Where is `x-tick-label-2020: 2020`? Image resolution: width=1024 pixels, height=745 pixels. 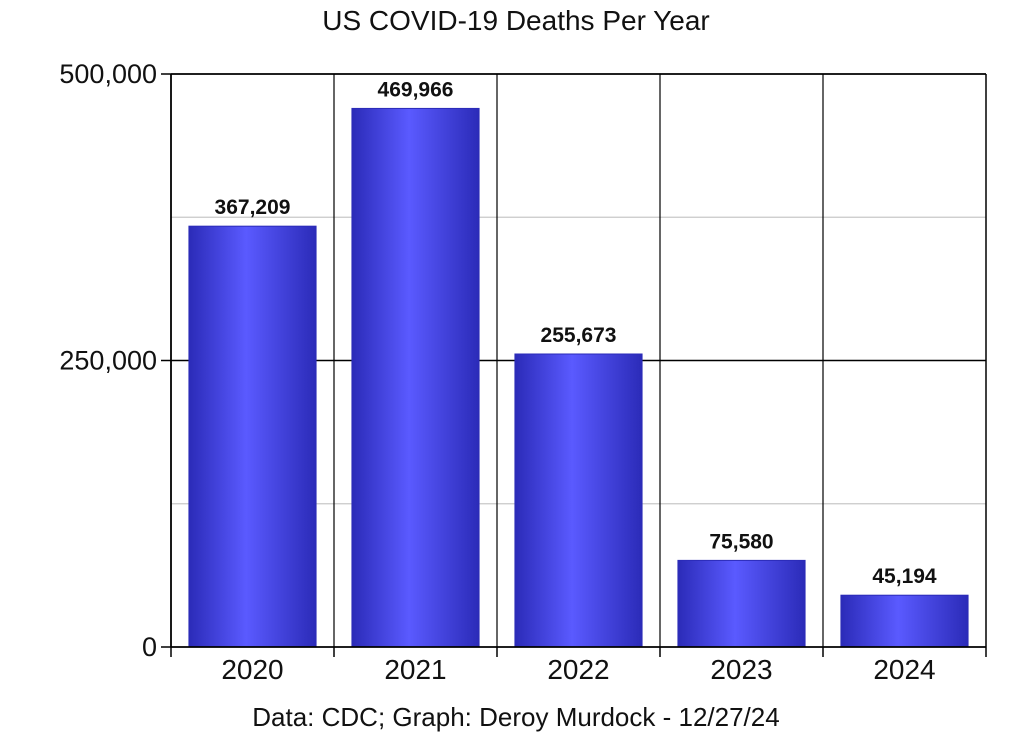 x-tick-label-2020: 2020 is located at coordinates (252, 669).